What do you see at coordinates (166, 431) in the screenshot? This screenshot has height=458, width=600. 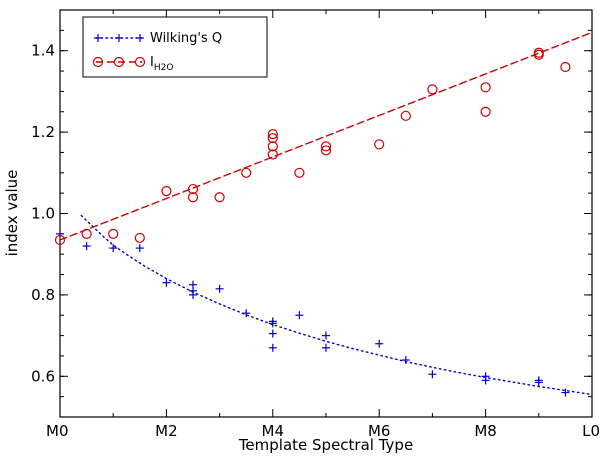 I see `x-tick-label: M2` at bounding box center [166, 431].